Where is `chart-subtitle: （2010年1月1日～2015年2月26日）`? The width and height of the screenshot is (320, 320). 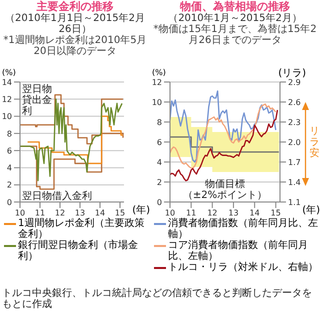 chart-subtitle: （2010年1月1日～2015年2月26日） is located at coordinates (75, 24).